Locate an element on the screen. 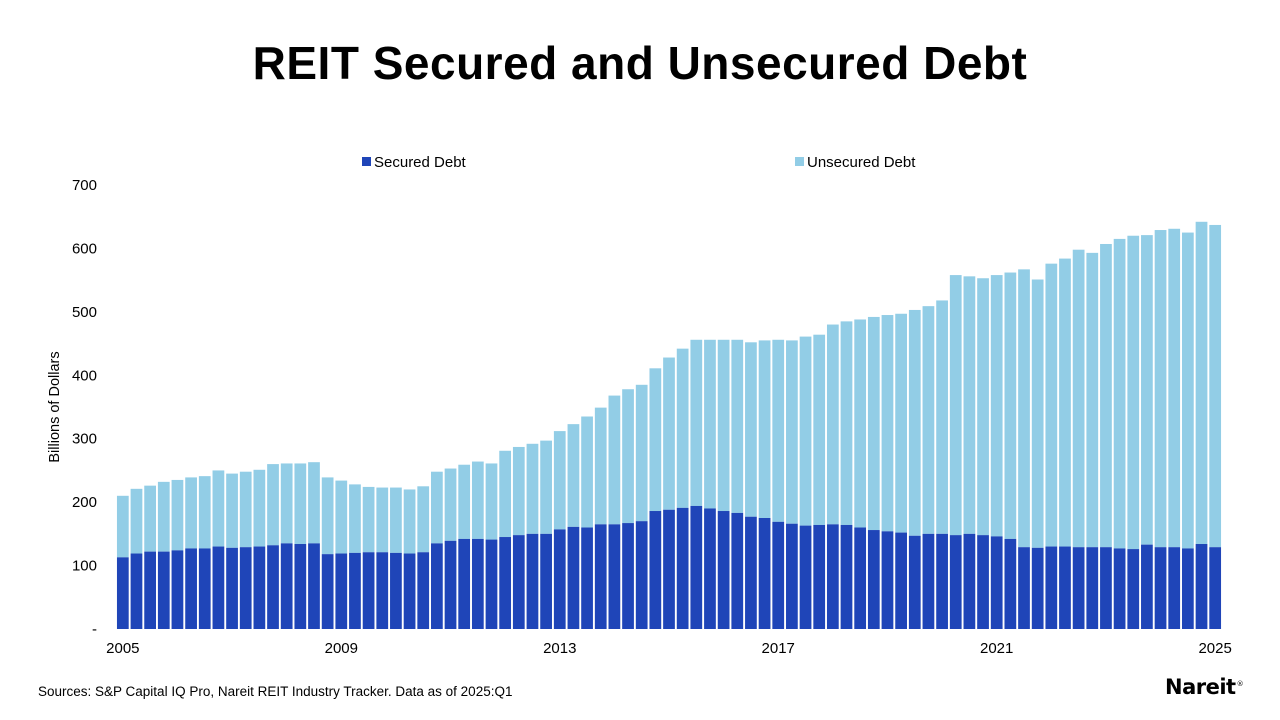 The height and width of the screenshot is (720, 1280). y-tick-label: - is located at coordinates (94, 629).